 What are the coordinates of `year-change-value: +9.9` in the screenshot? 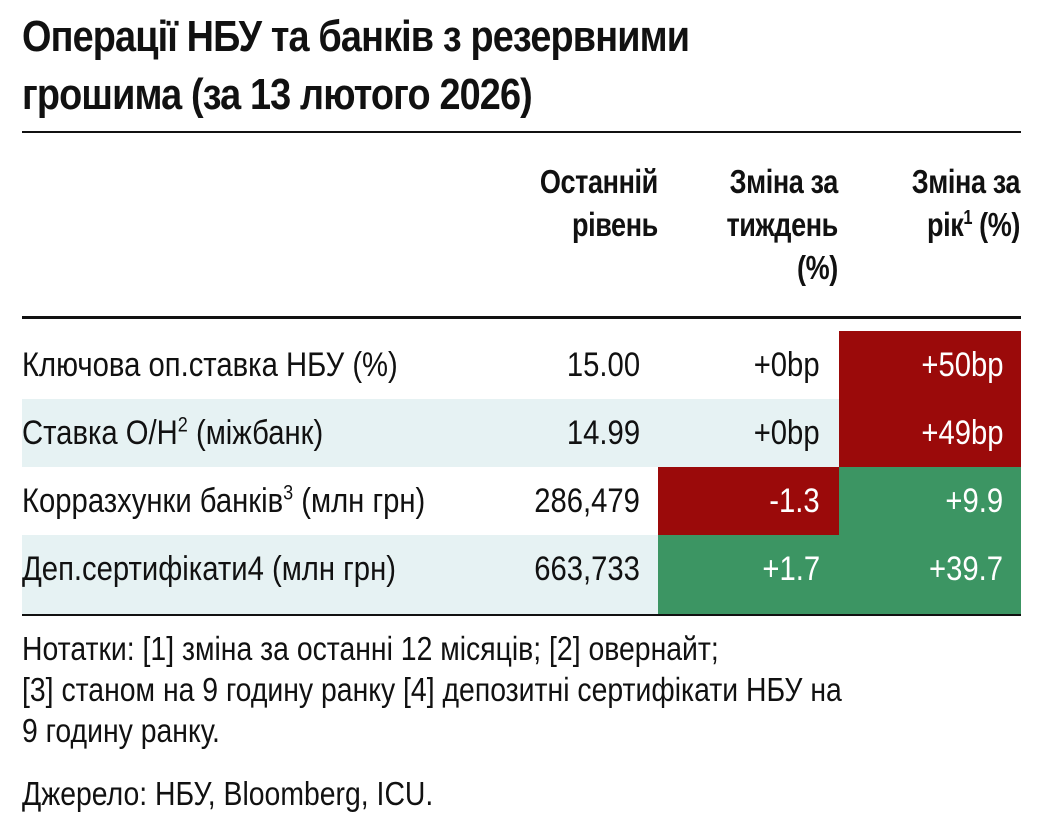 It's located at (974, 501).